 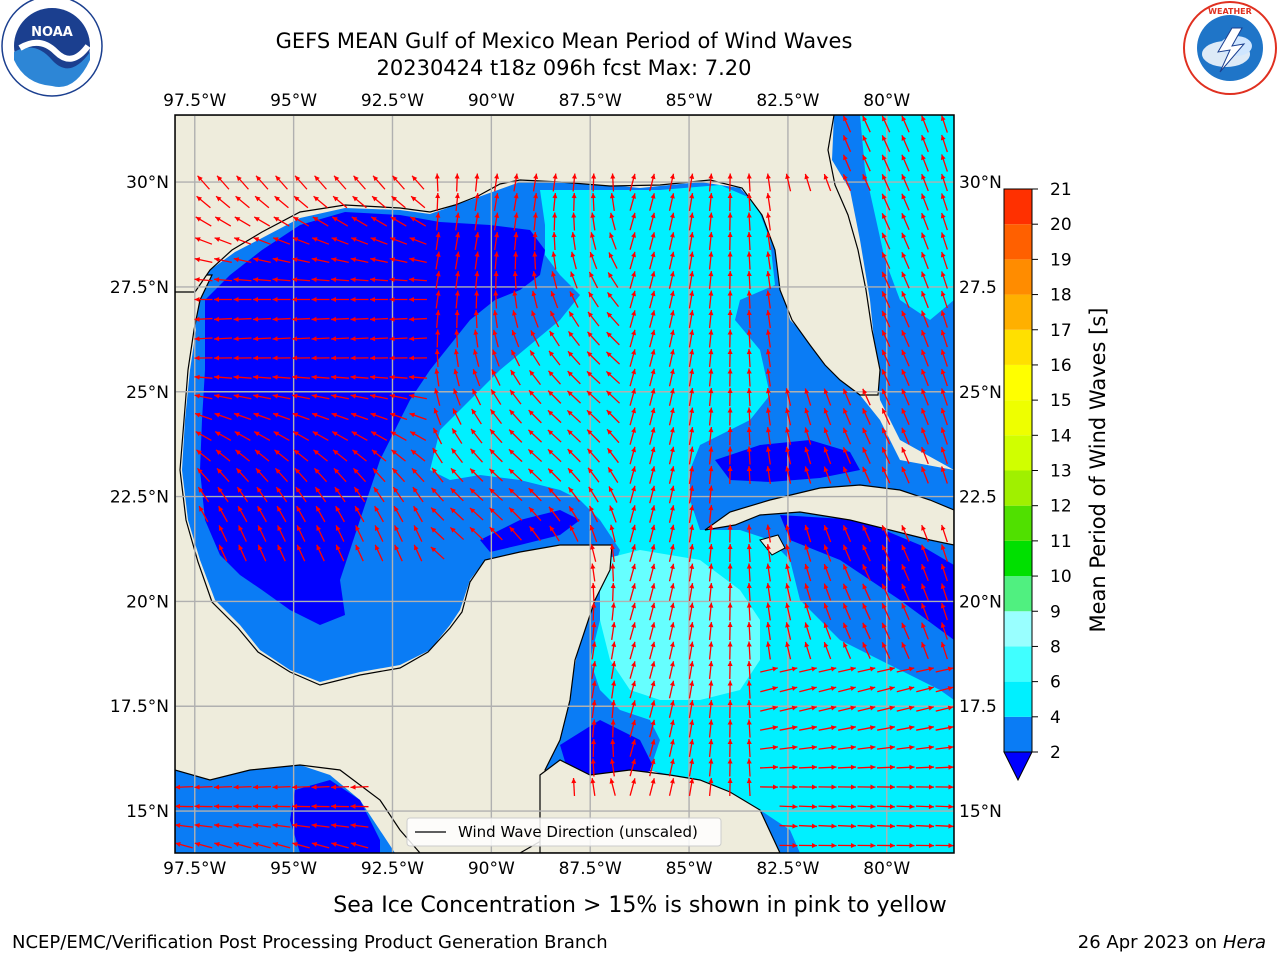 I want to click on low-period-region-honduras, so click(x=607, y=750).